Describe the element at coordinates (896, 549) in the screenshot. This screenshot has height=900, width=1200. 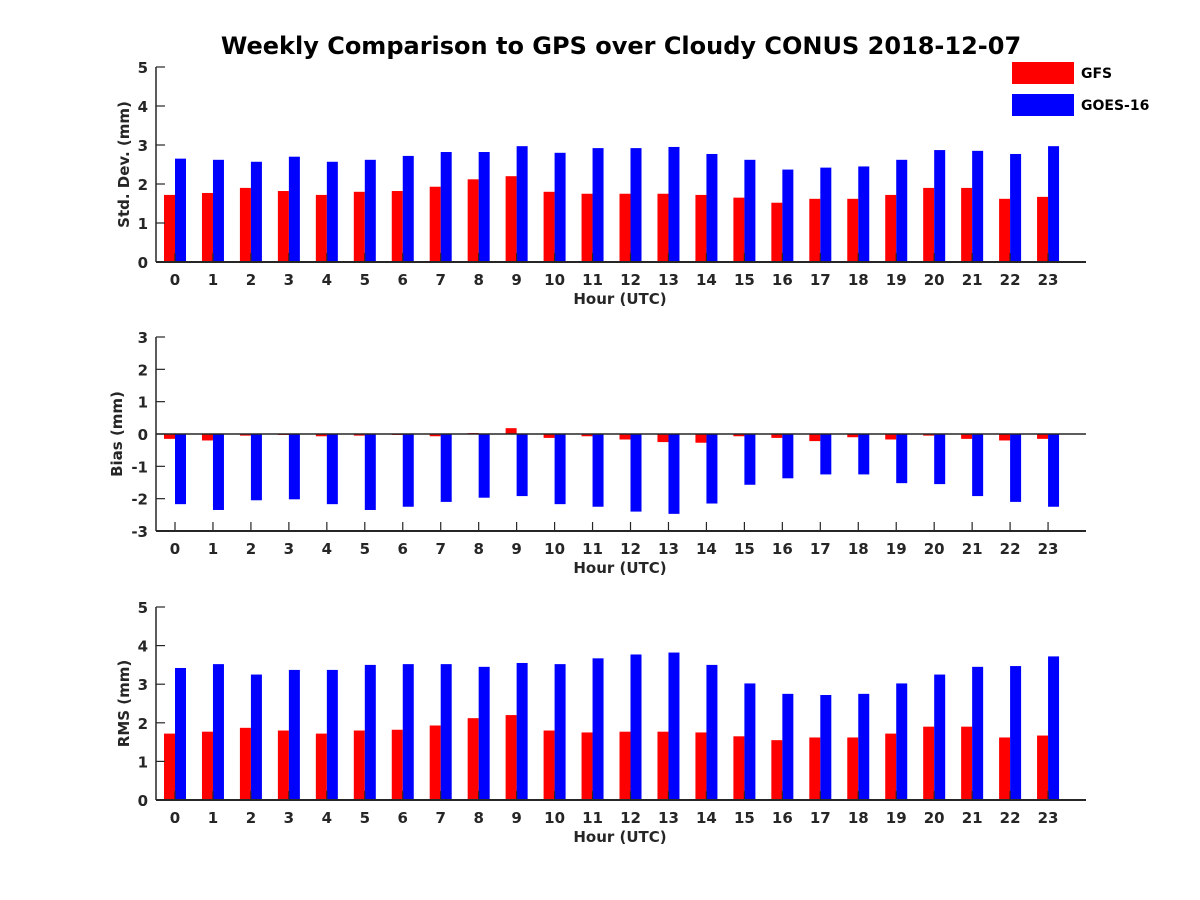
I see `x-tick-label-19: 19` at that location.